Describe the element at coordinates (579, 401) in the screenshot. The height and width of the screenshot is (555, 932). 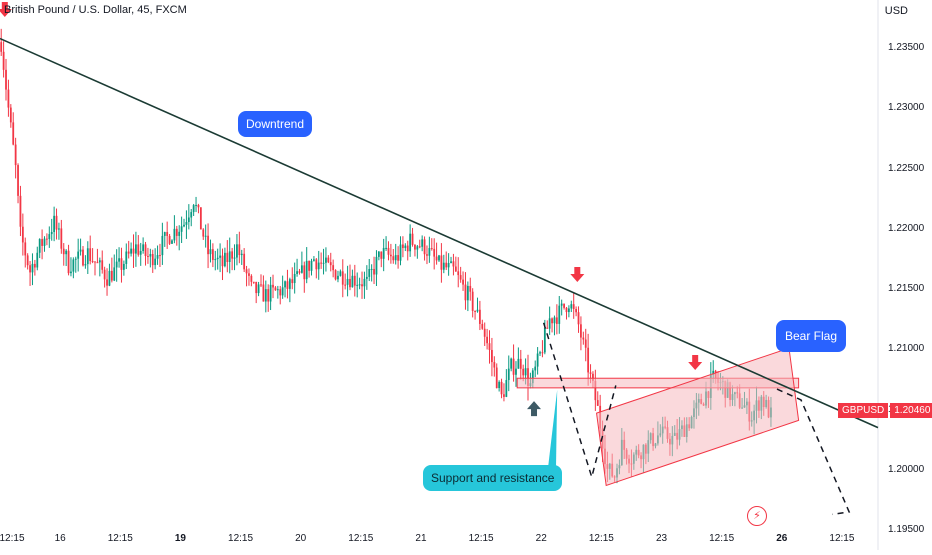
I see `projection-path-left` at that location.